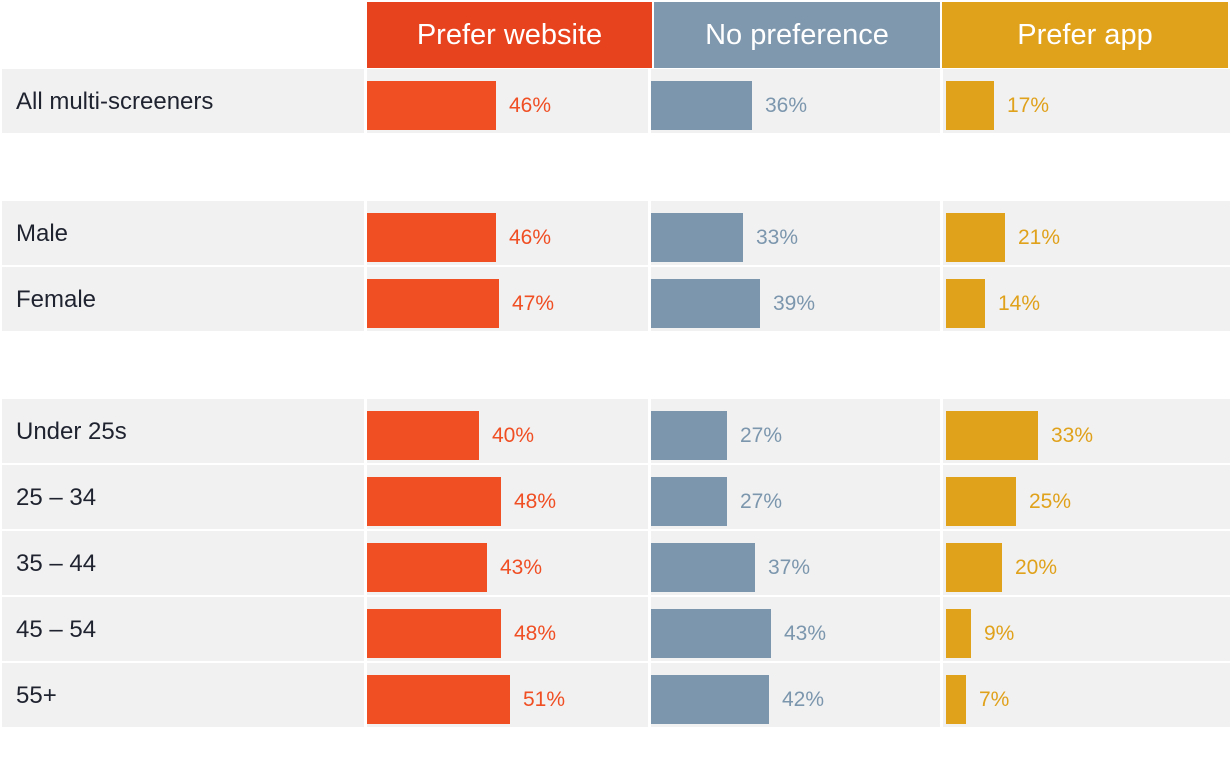  What do you see at coordinates (1050, 501) in the screenshot?
I see `data-label: 25%` at bounding box center [1050, 501].